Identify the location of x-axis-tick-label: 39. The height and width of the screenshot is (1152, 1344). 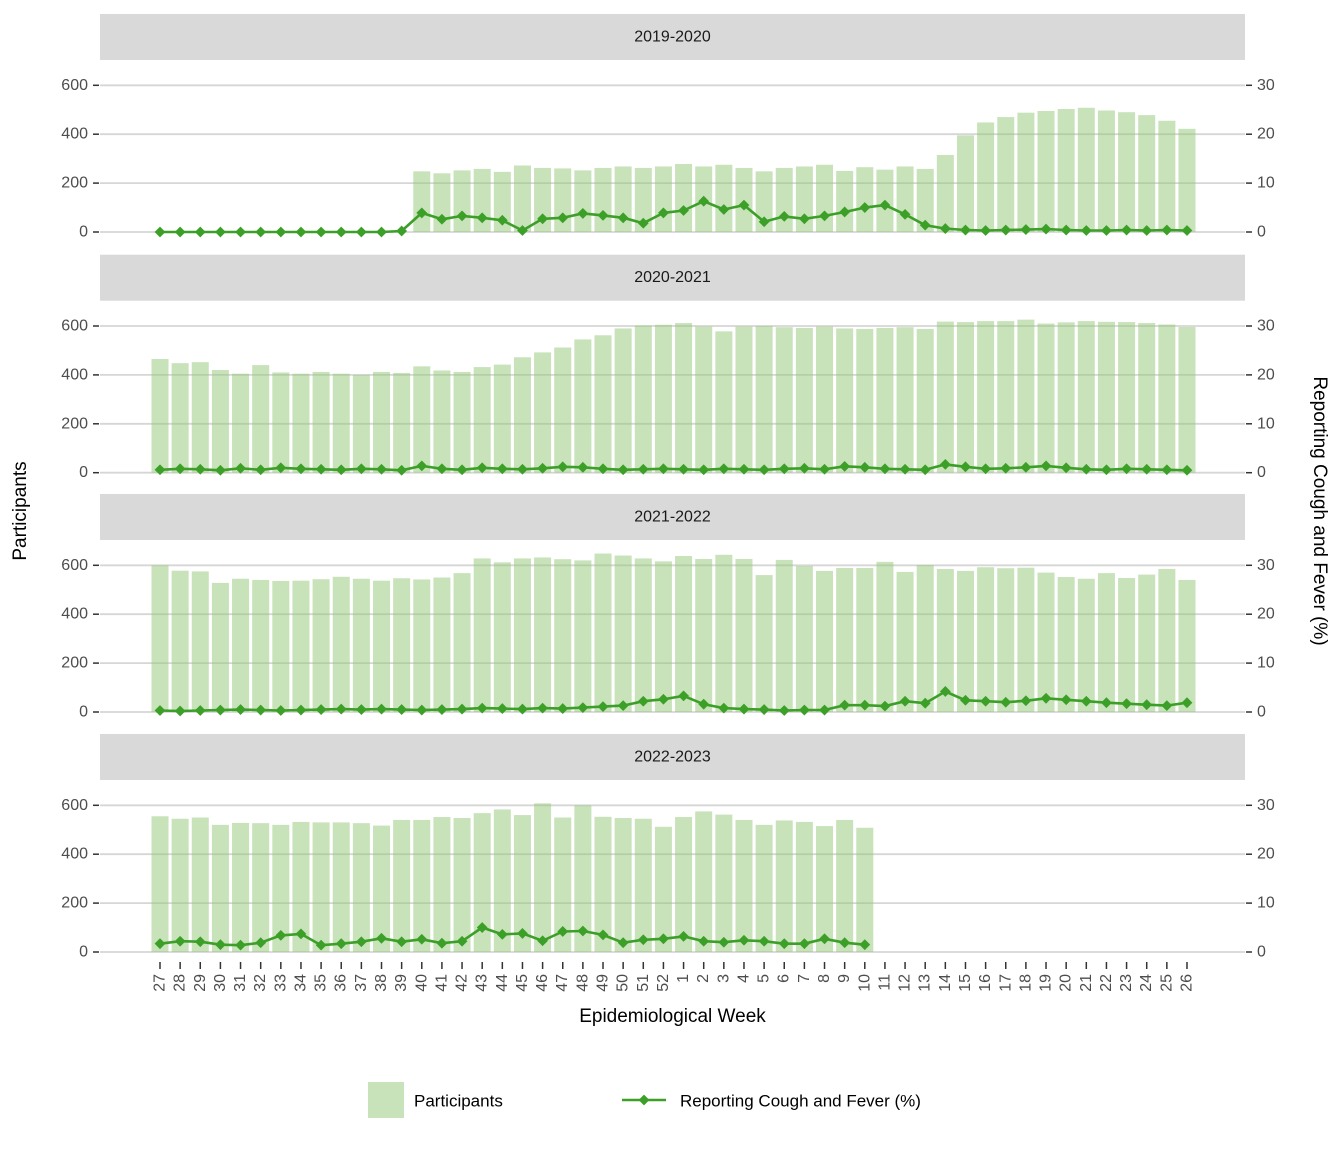
(401, 983).